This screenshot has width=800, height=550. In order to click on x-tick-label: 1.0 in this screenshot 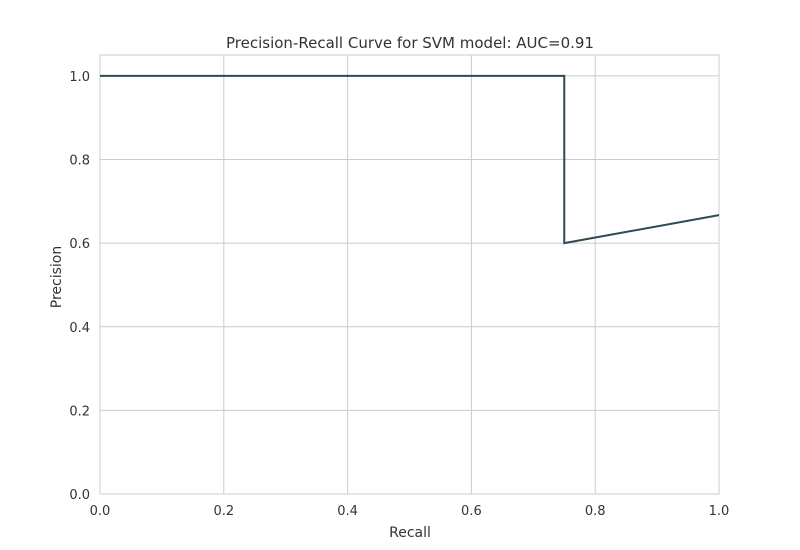, I will do `click(719, 511)`.